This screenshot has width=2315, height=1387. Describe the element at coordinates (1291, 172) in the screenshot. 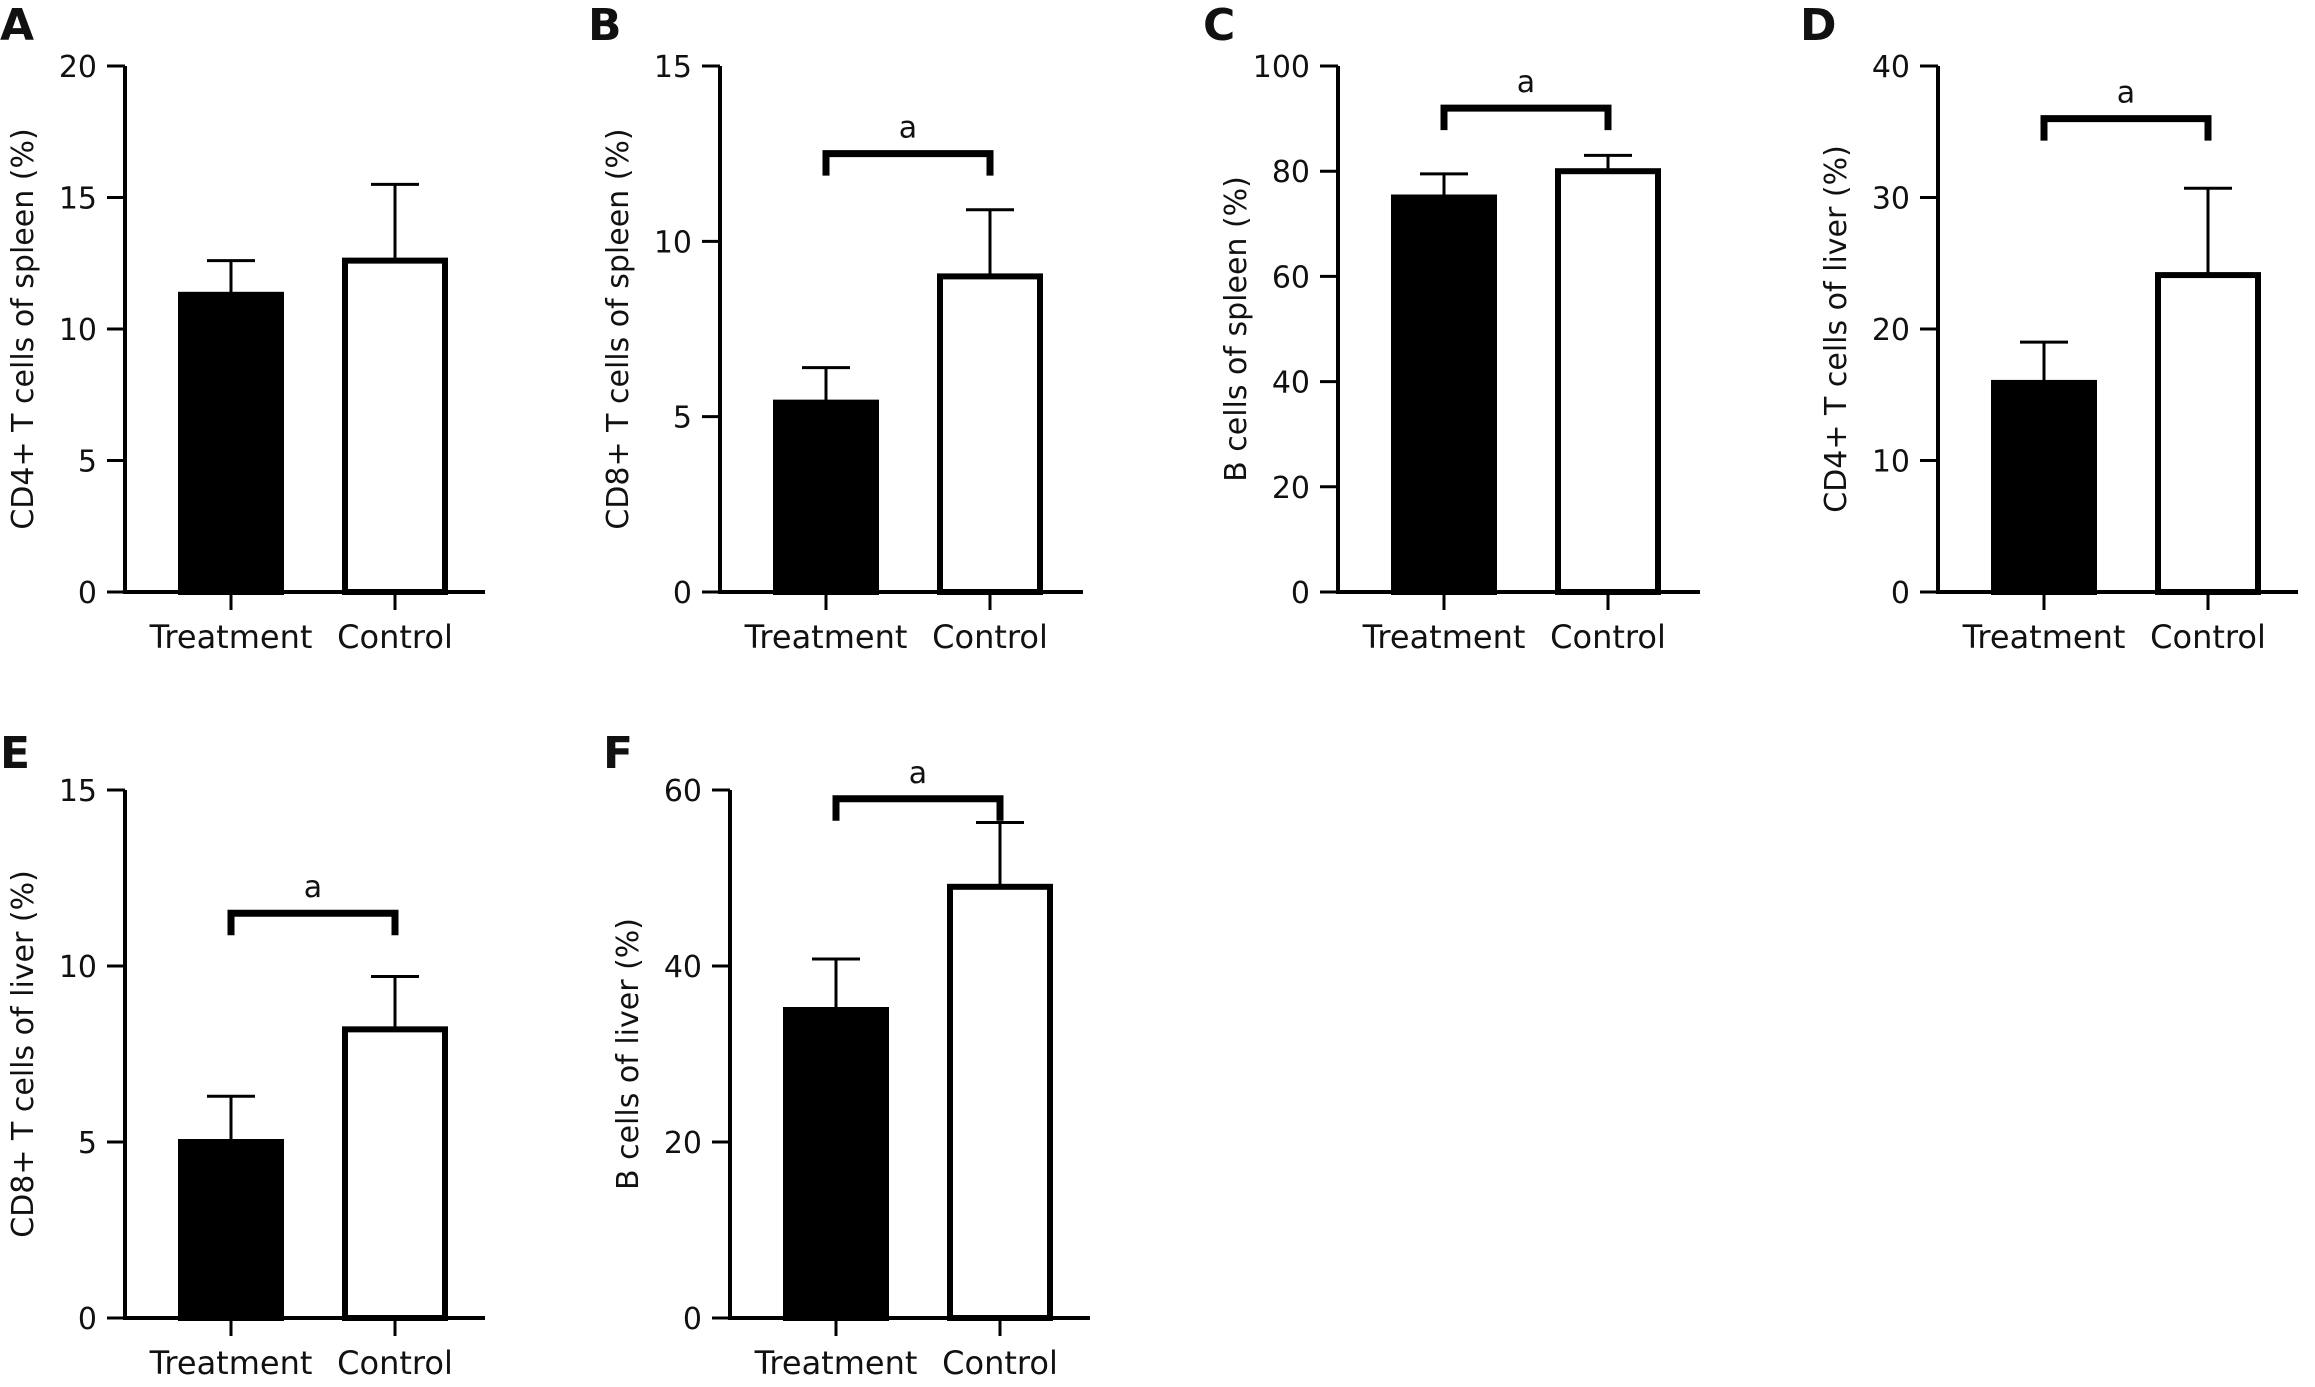

I see `y-tick-label: 80` at that location.